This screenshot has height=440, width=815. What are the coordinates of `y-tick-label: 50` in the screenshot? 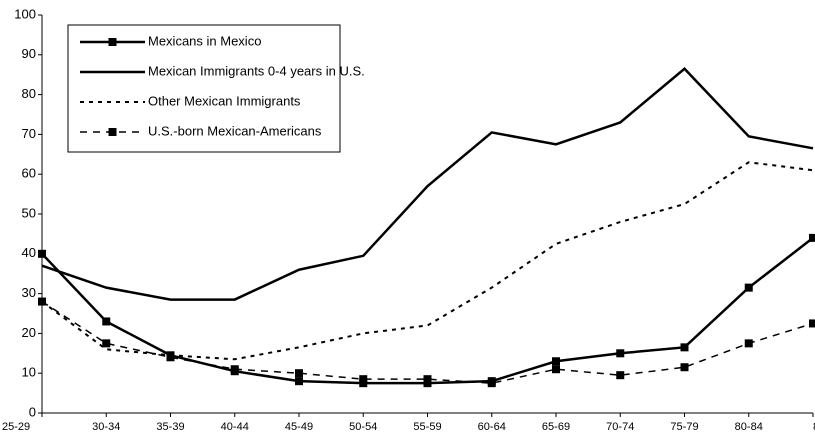 It's located at (29, 212).